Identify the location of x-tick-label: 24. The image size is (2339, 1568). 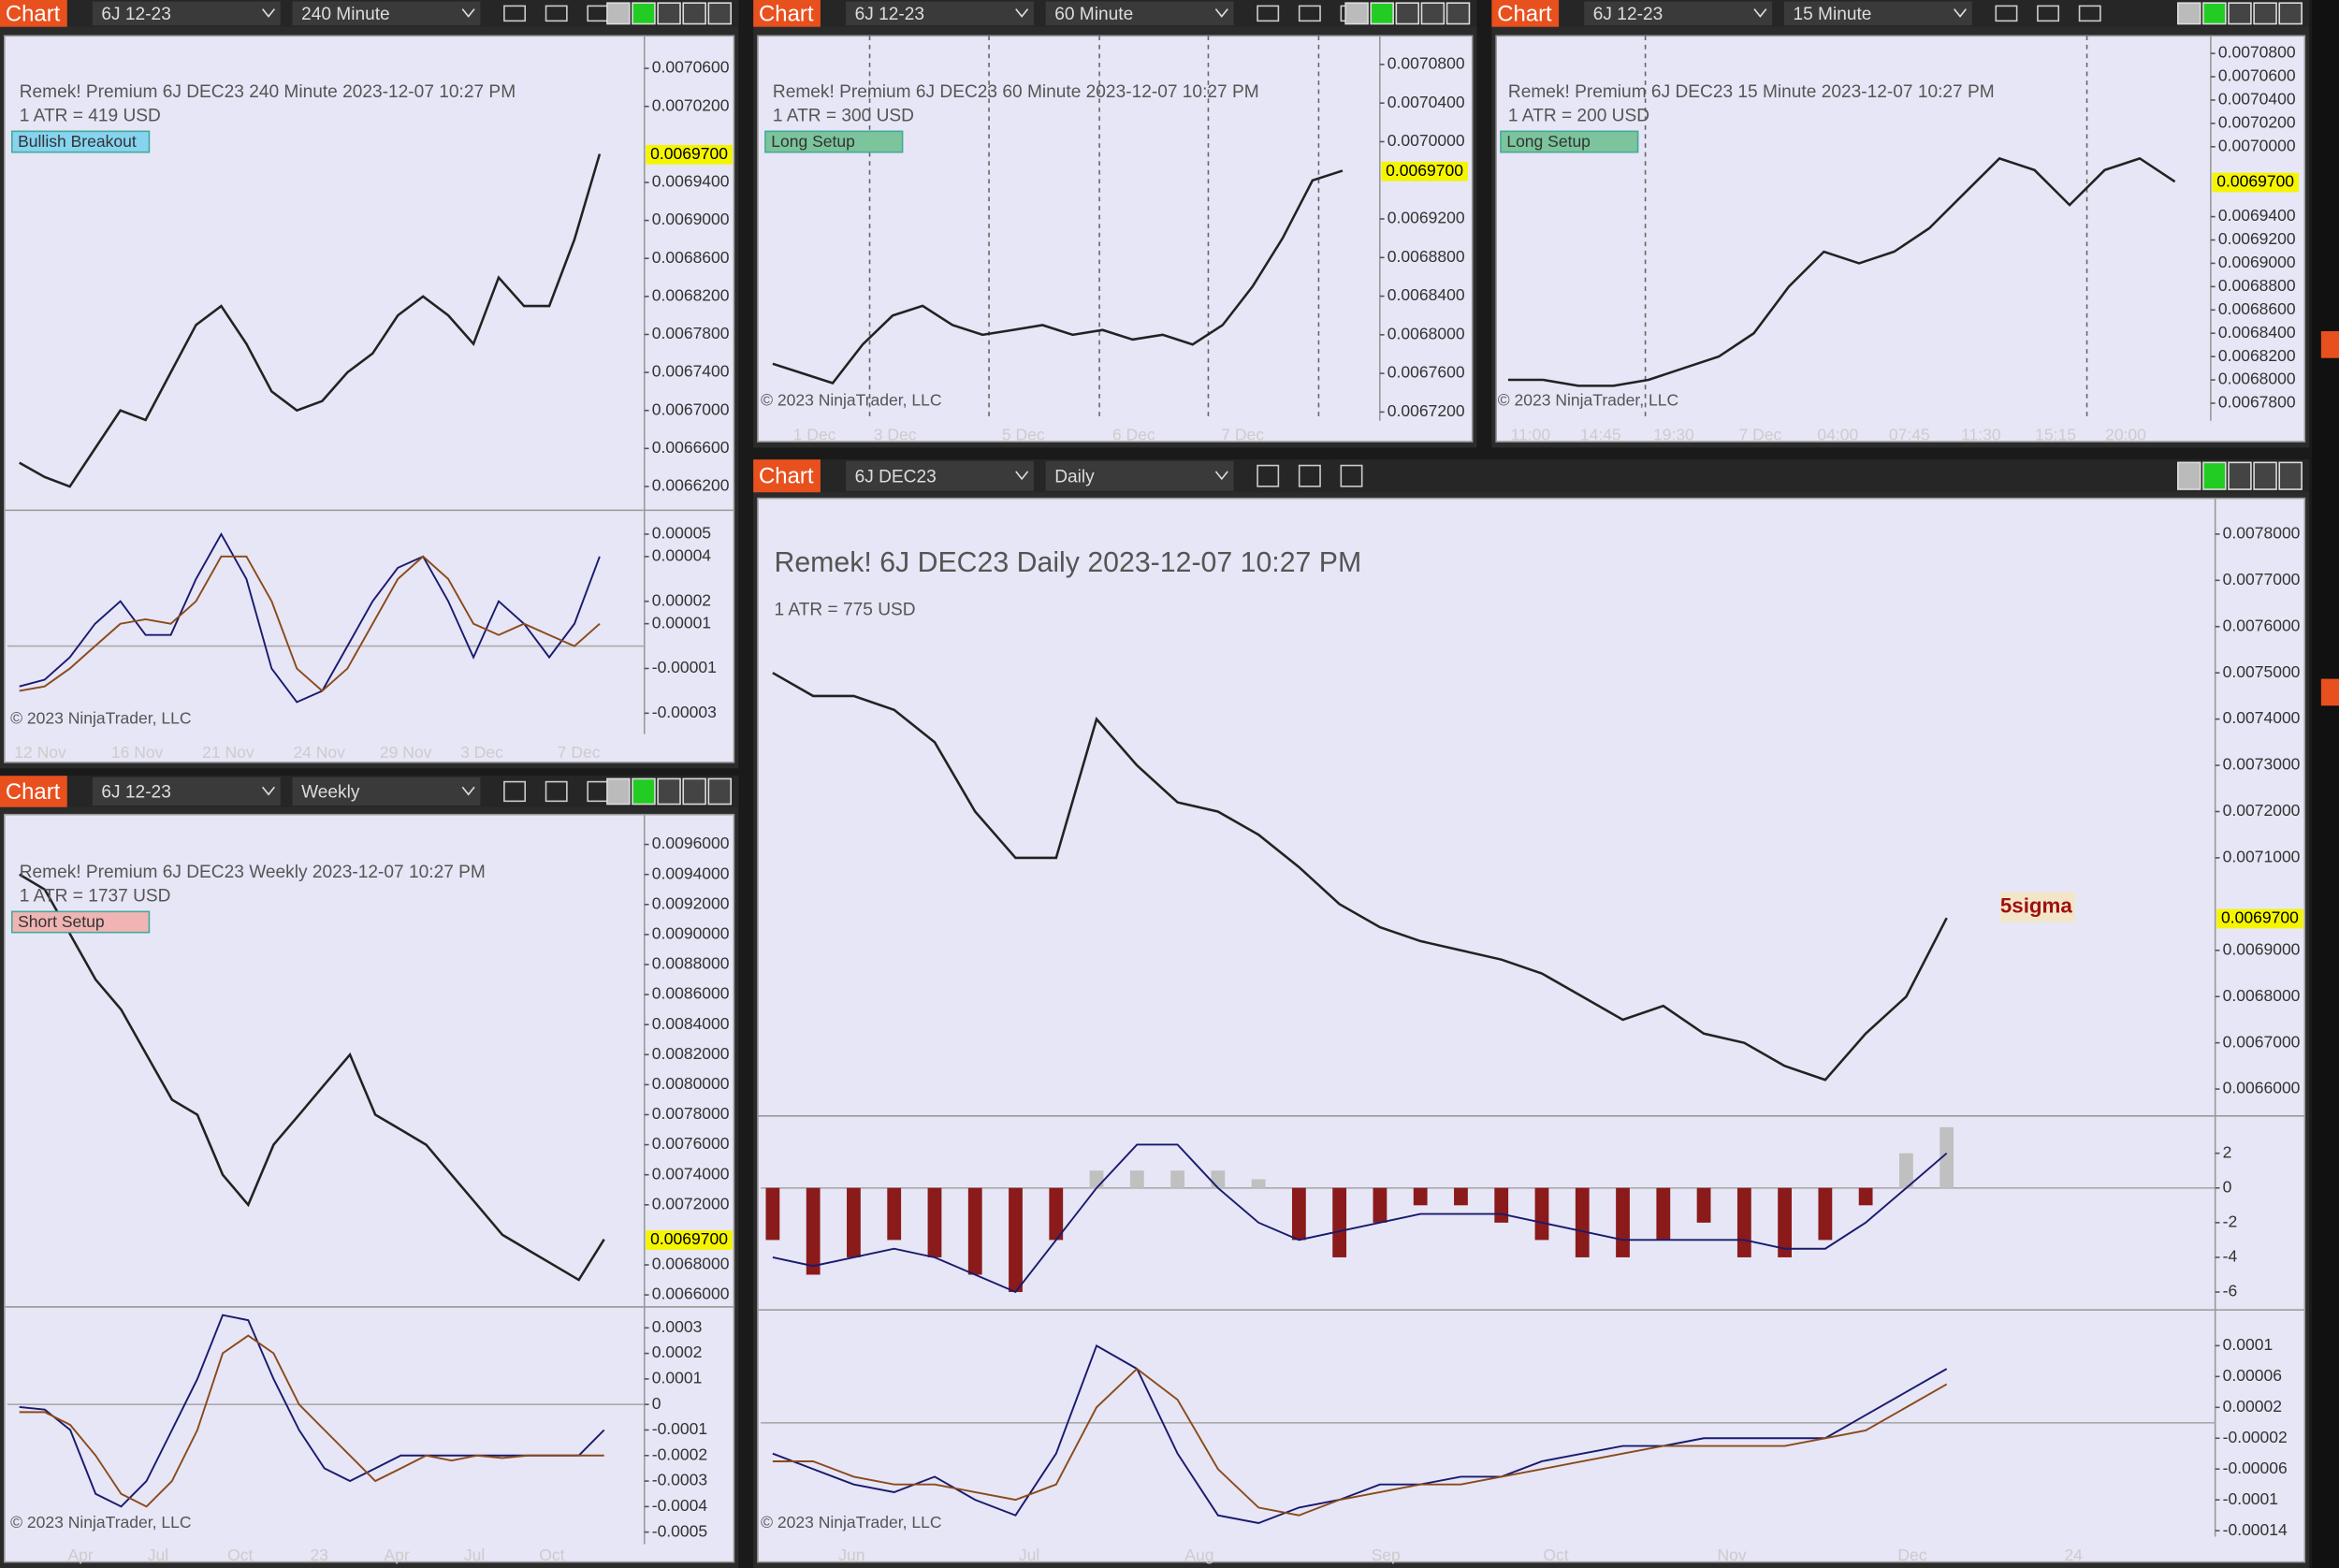
(2073, 1555).